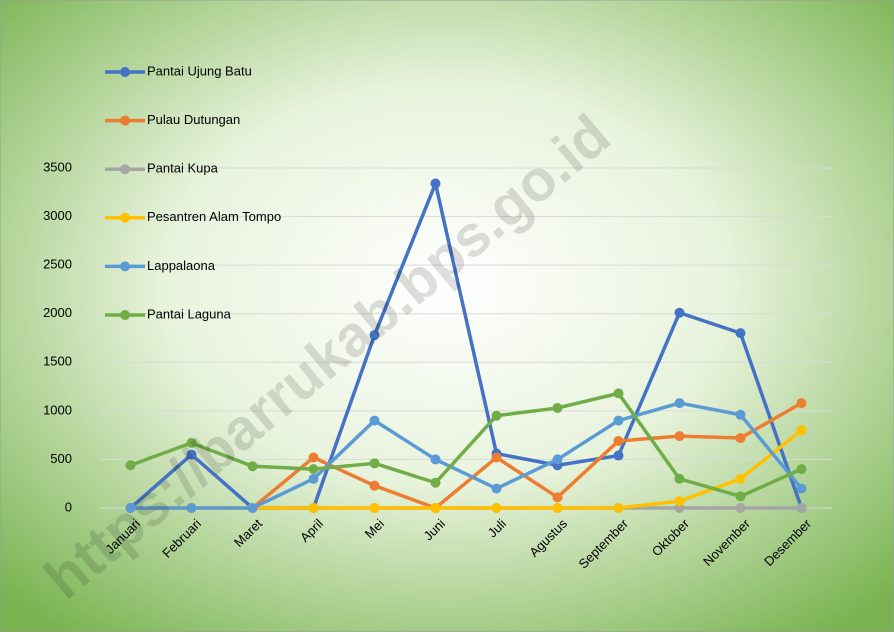  I want to click on y-tick-label: 1500, so click(57, 361).